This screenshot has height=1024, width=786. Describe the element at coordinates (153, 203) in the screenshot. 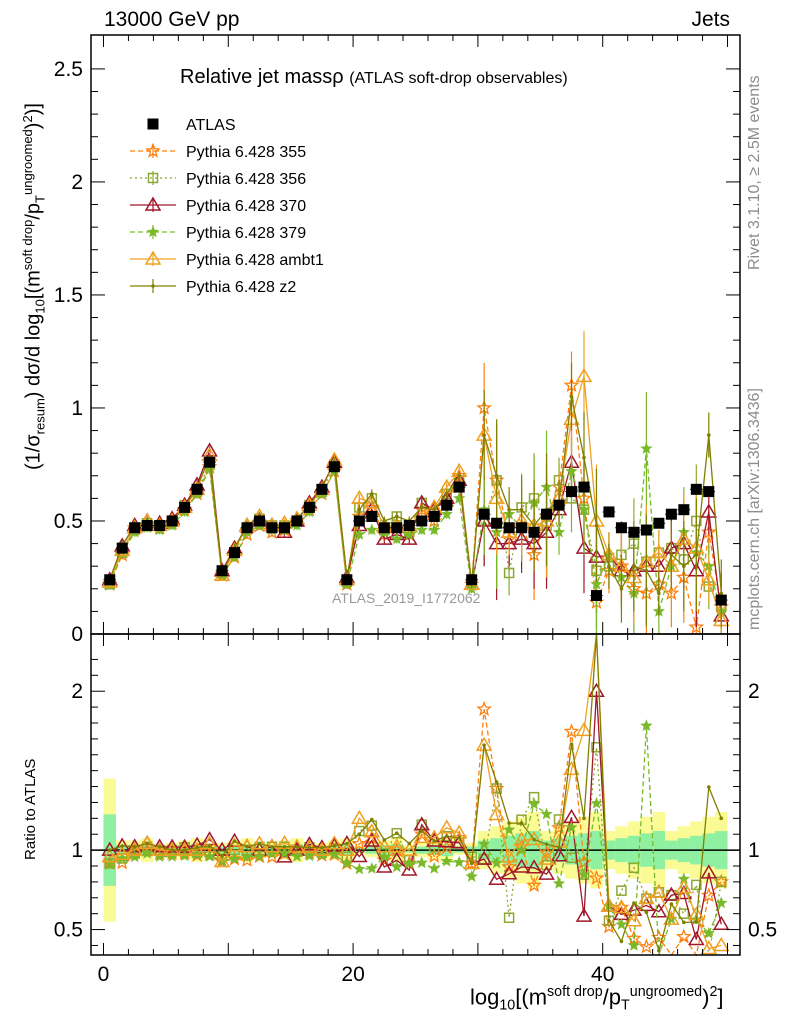

I see `legend-marker` at that location.